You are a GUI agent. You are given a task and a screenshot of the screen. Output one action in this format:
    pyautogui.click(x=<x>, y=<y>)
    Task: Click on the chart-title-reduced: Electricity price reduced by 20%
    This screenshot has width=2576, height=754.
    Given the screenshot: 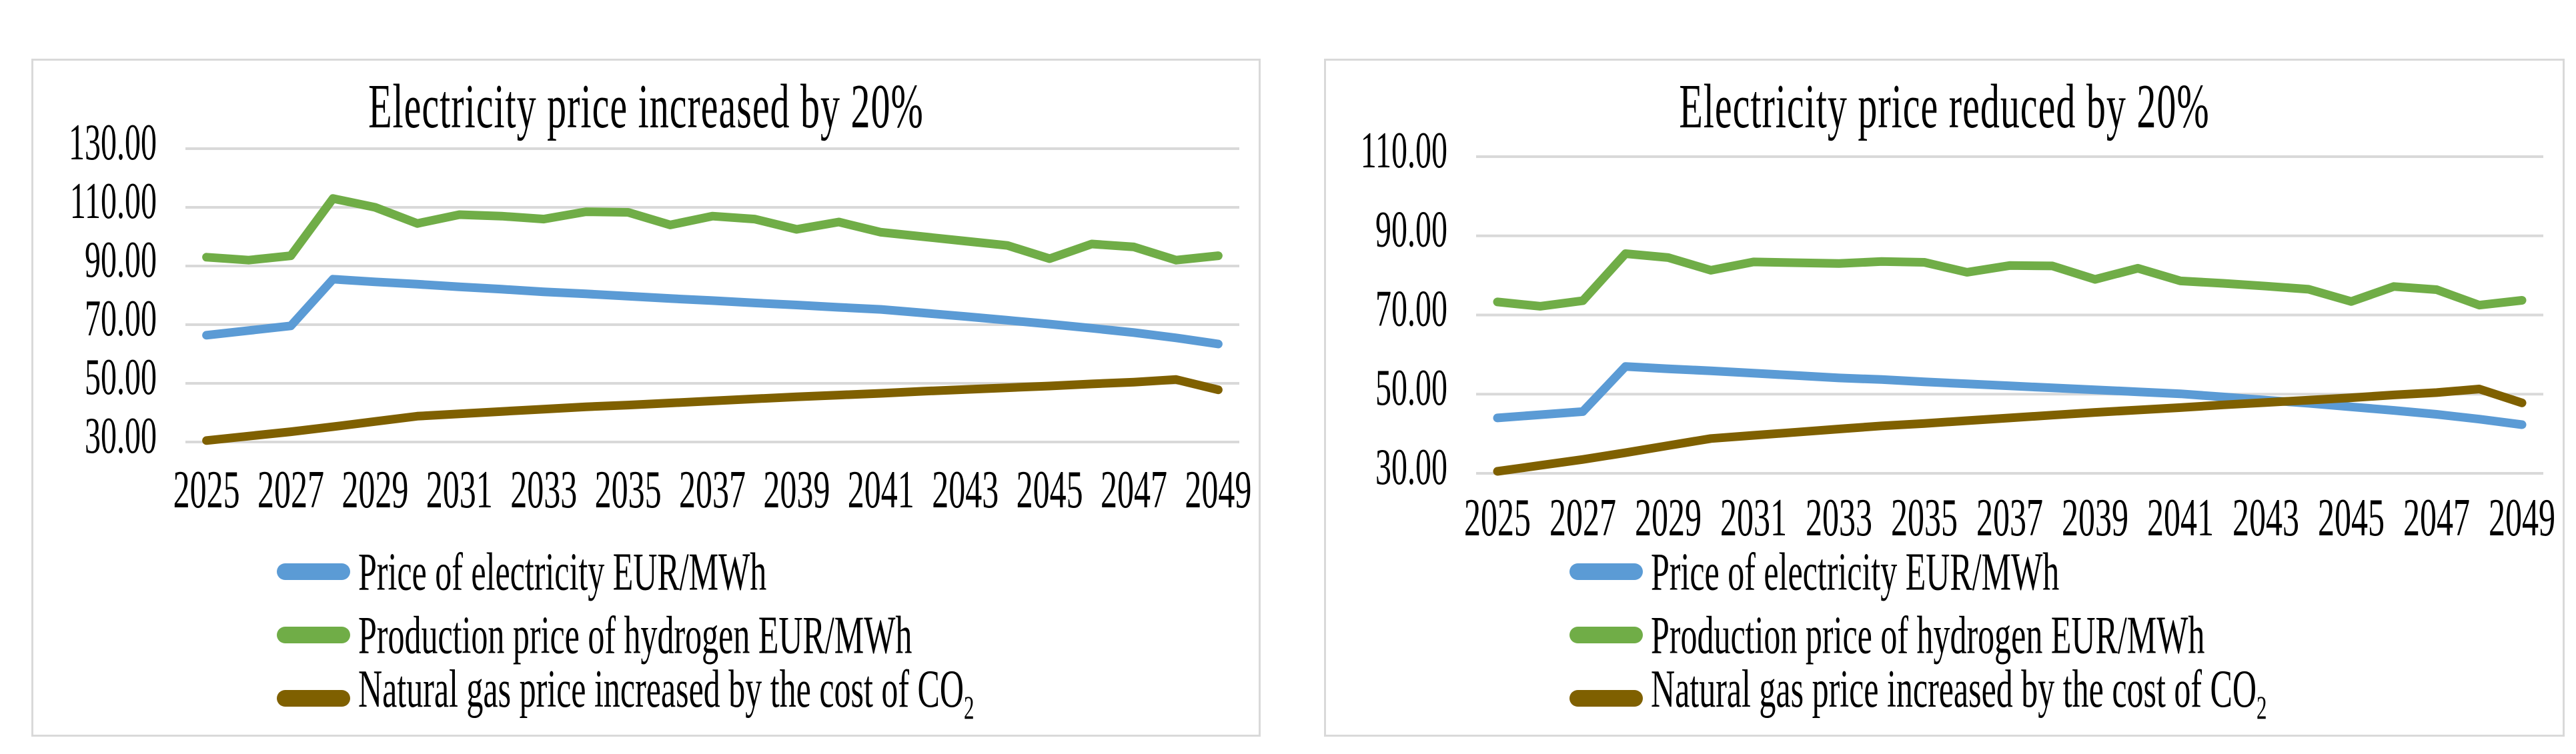 What is the action you would take?
    pyautogui.click(x=1945, y=106)
    